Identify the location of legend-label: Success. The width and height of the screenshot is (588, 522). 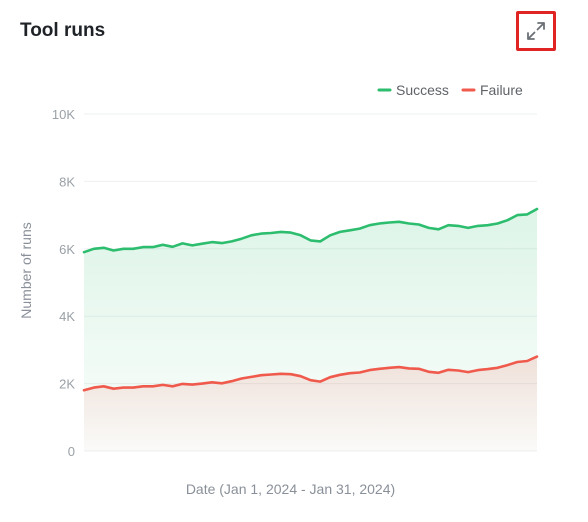
(422, 90).